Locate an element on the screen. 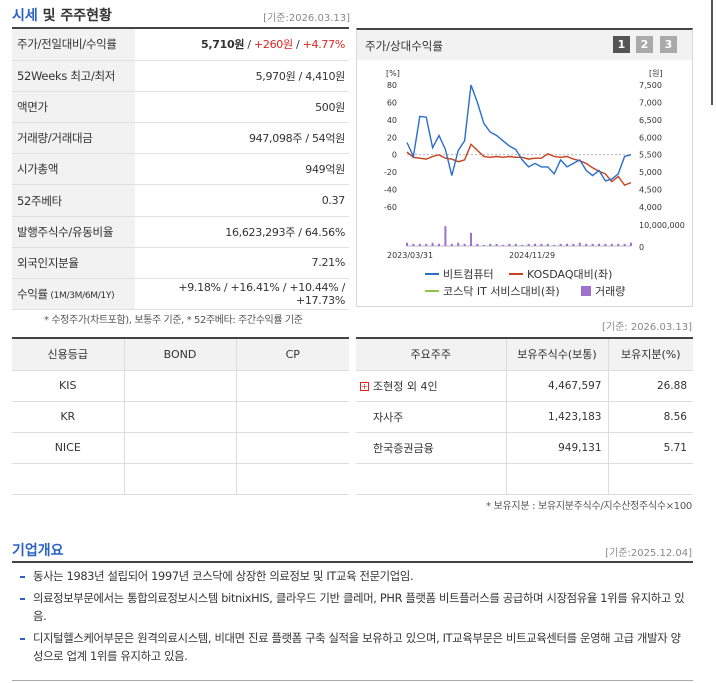 The image size is (716, 683). table-row: 주가/전일대비/수익률 5,710원 / +260원 / +4.77% is located at coordinates (180, 45).